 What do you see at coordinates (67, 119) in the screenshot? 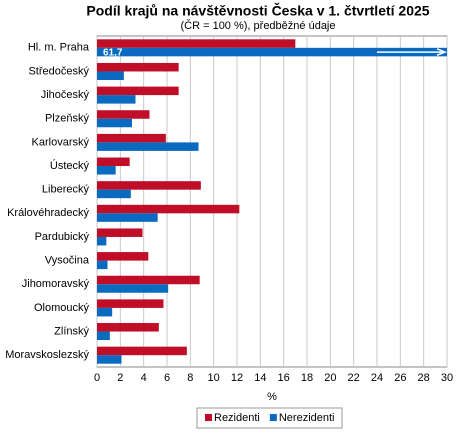
I see `y-tick-label: Plzeňský` at bounding box center [67, 119].